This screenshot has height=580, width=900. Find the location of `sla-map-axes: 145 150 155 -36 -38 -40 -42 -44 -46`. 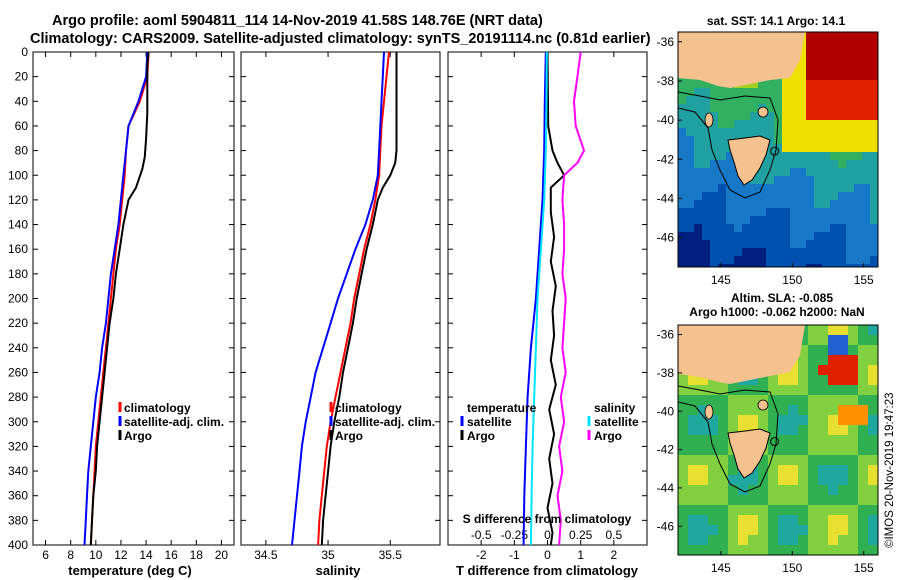

sla-map-axes: 145 150 155 -36 -38 -40 -42 -44 -46 is located at coordinates (765, 451).